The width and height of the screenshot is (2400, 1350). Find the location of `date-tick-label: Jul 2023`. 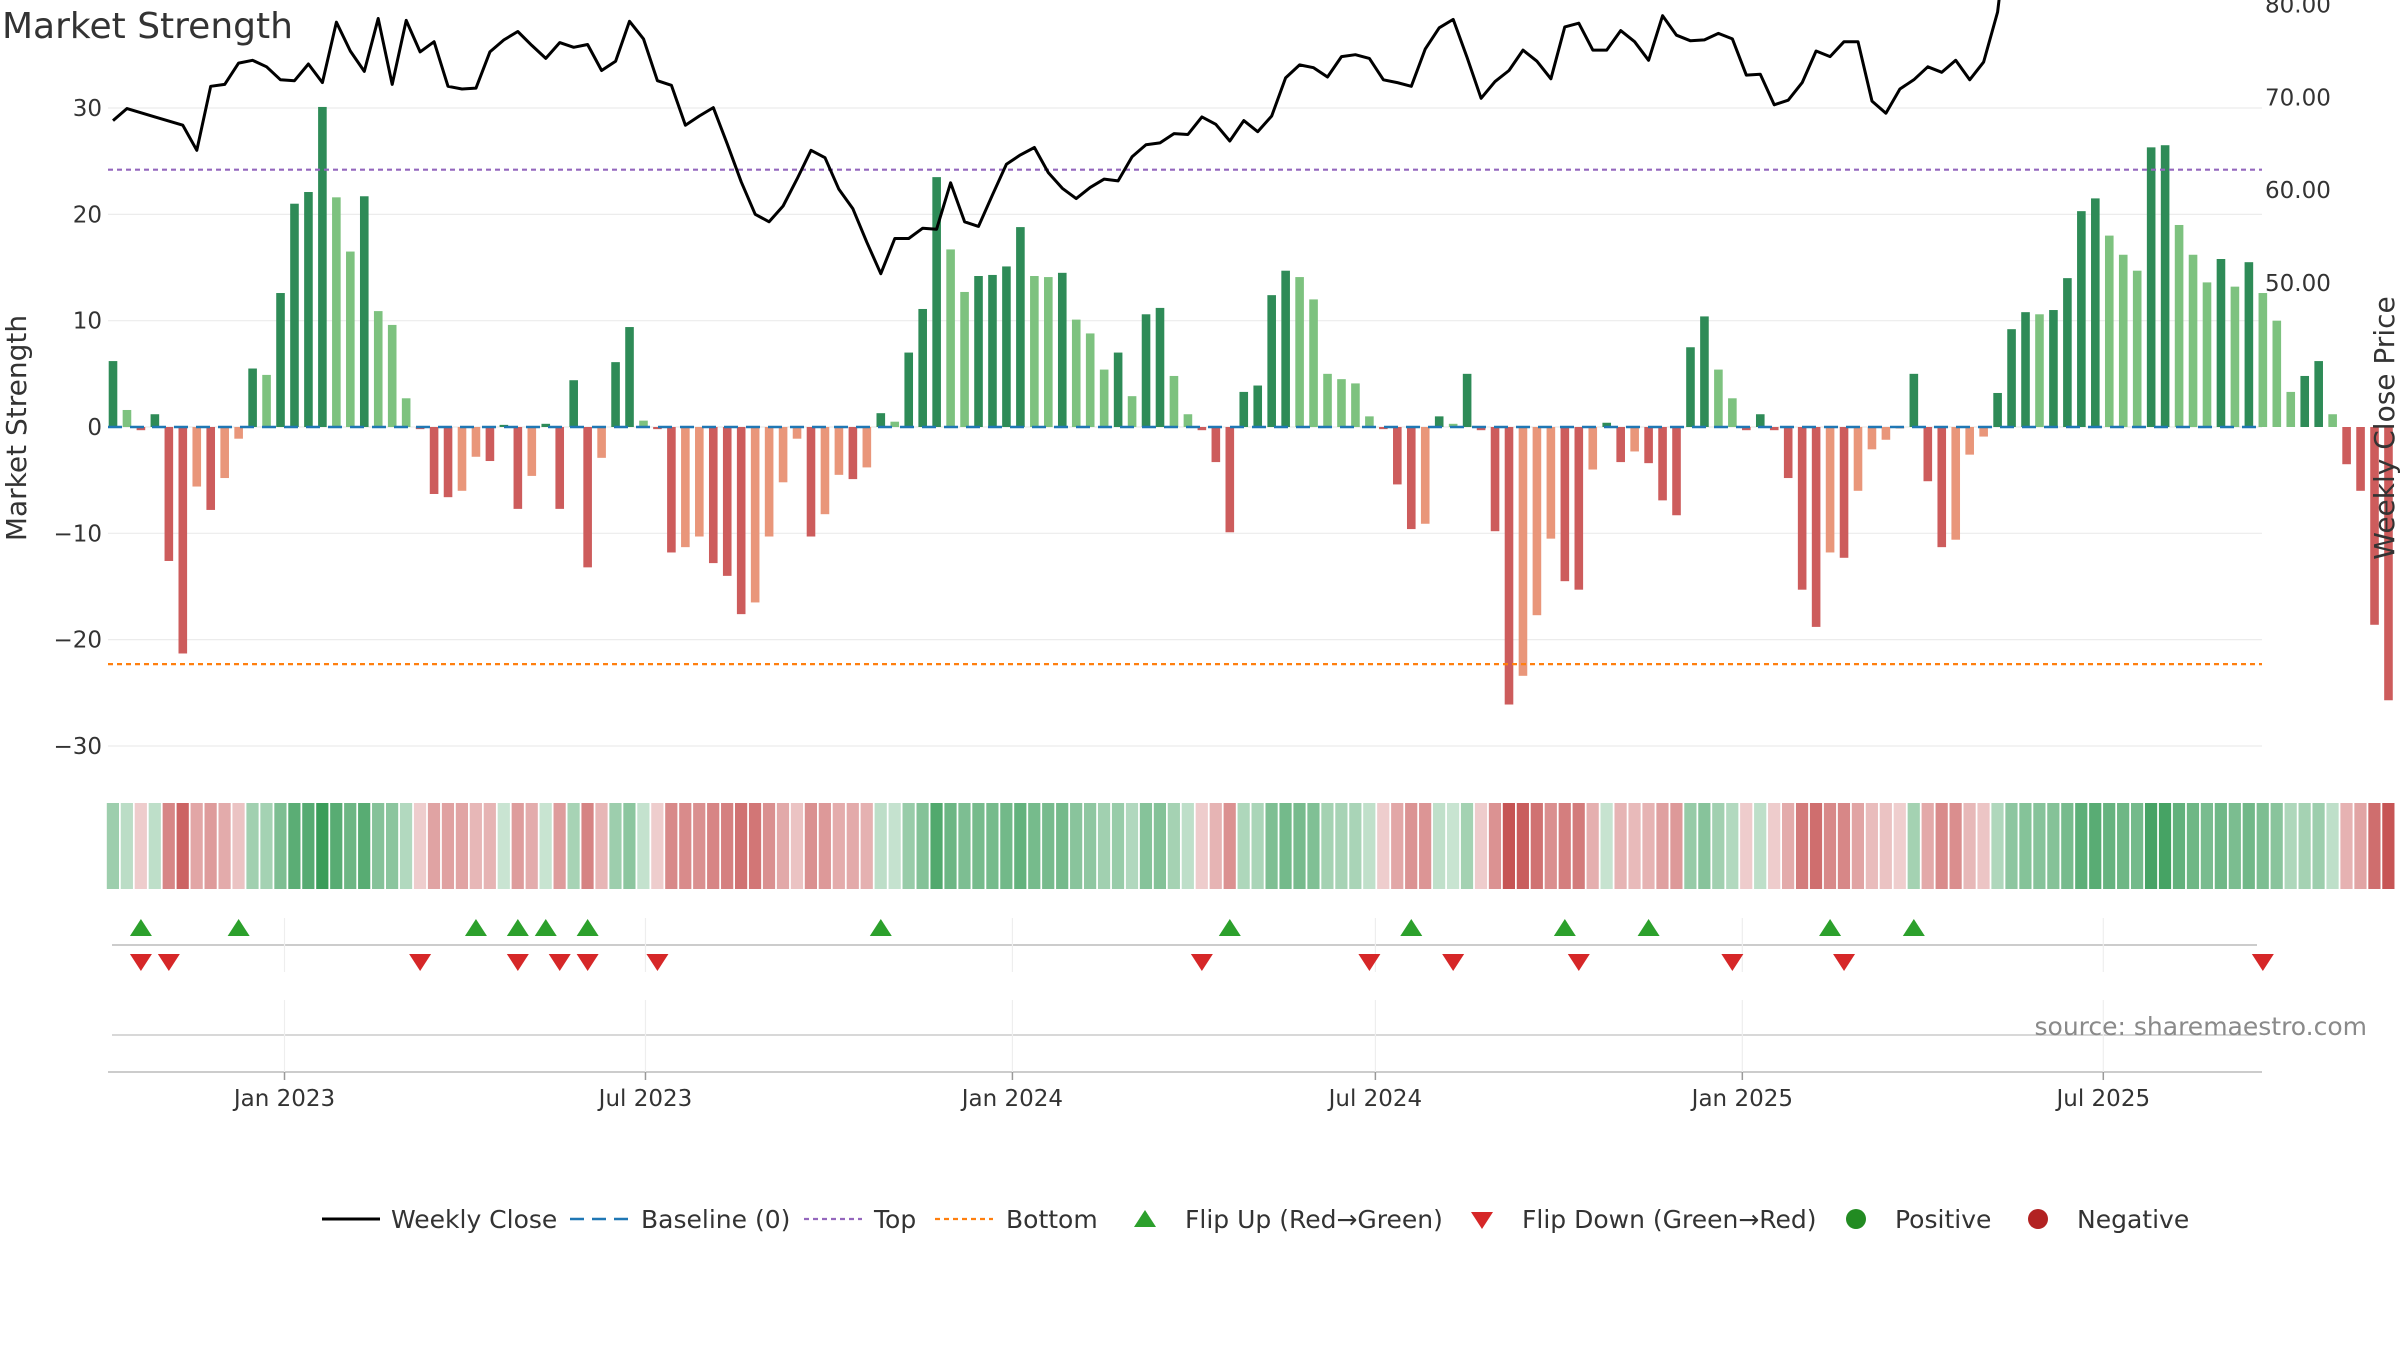

date-tick-label: Jul 2023 is located at coordinates (645, 1099).